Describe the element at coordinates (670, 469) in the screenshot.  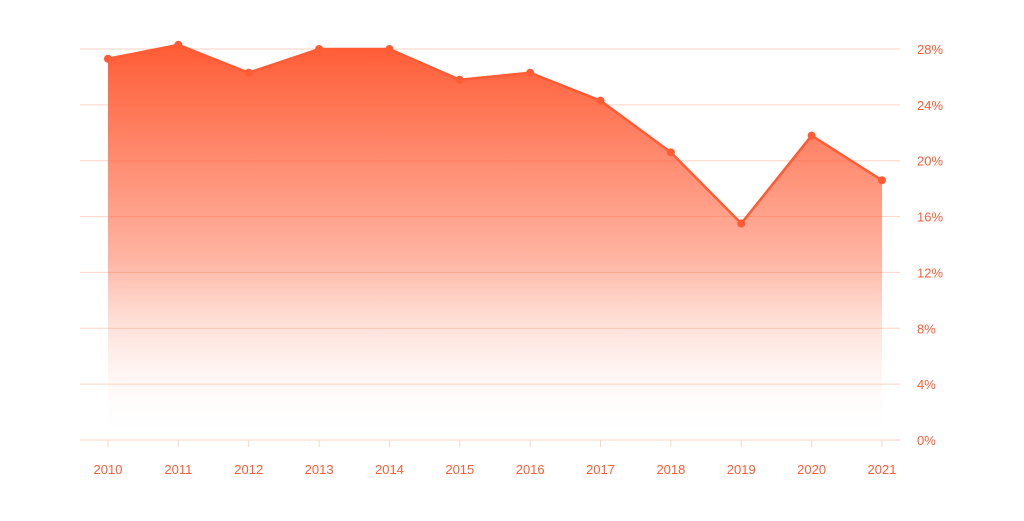
I see `x-tick-label: 2018` at that location.